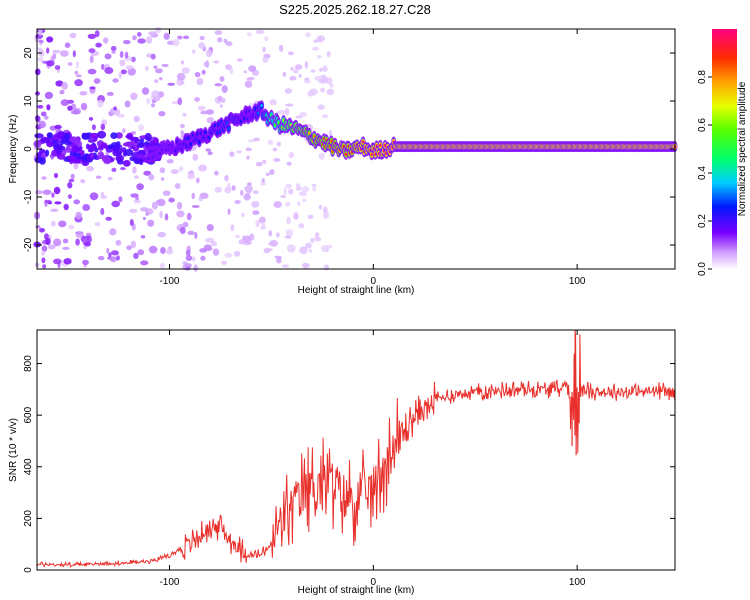 This screenshot has width=750, height=600. What do you see at coordinates (374, 281) in the screenshot?
I see `spectrogram-x-tick-label: 0` at bounding box center [374, 281].